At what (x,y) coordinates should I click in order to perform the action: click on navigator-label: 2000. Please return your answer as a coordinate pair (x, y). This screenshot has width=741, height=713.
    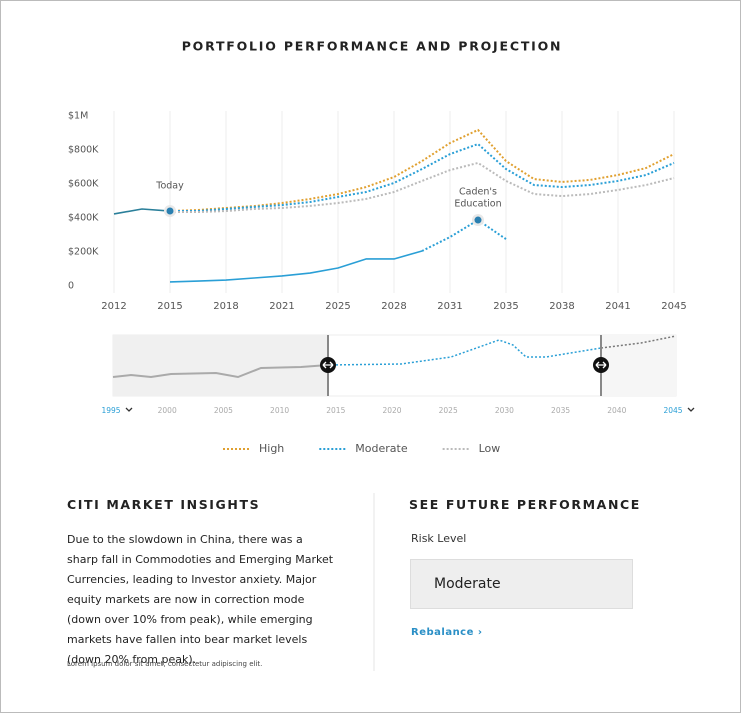
    Looking at the image, I should click on (167, 410).